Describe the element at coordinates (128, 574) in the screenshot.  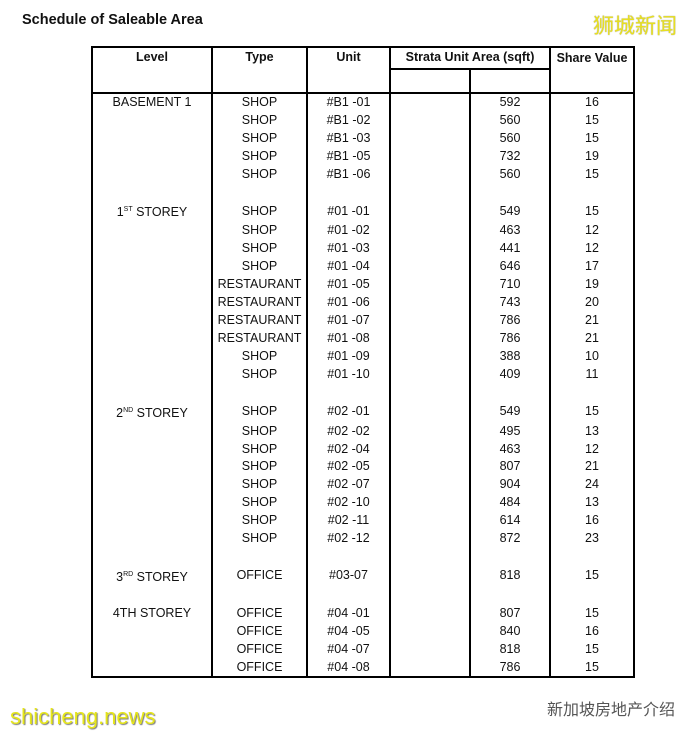
I see `level-suffix: RD` at that location.